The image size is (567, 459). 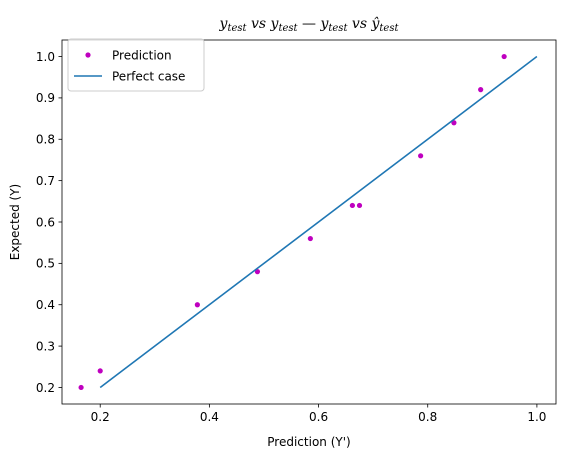 What do you see at coordinates (45, 346) in the screenshot?
I see `y-tick-label: 0.3` at bounding box center [45, 346].